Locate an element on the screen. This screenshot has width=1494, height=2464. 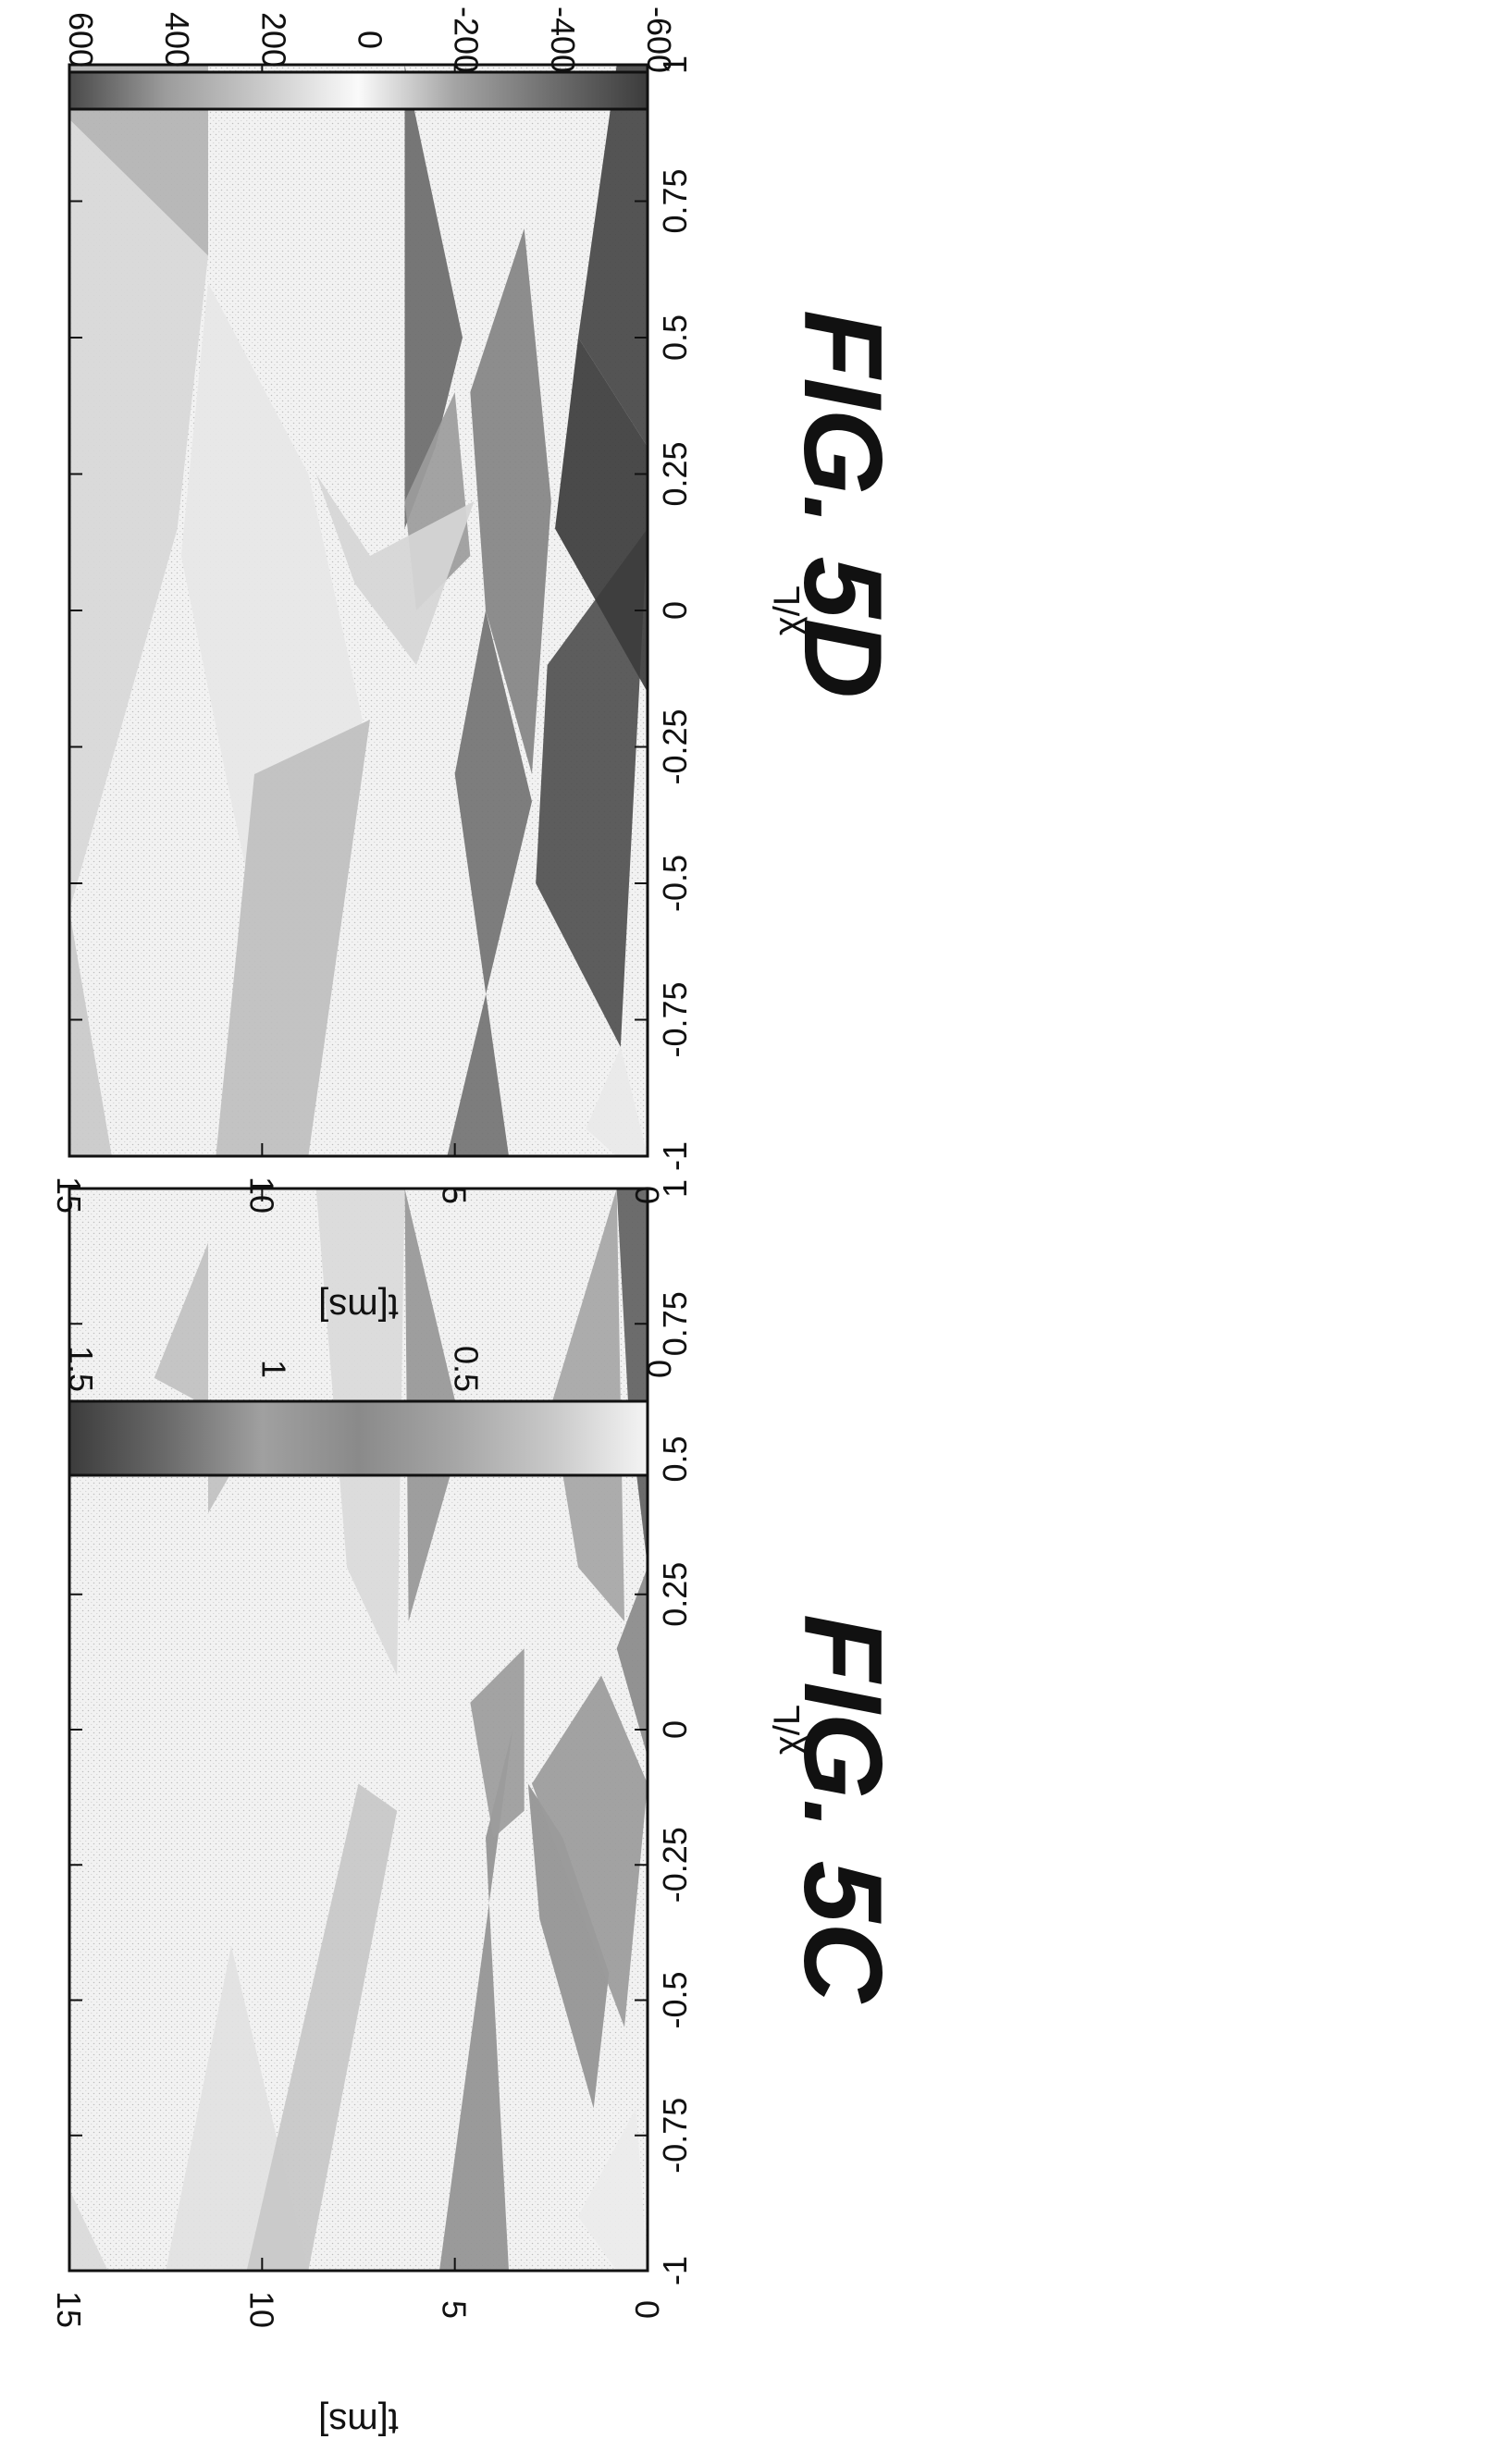
colorbar-tick-label: -200 is located at coordinates (467, 39).